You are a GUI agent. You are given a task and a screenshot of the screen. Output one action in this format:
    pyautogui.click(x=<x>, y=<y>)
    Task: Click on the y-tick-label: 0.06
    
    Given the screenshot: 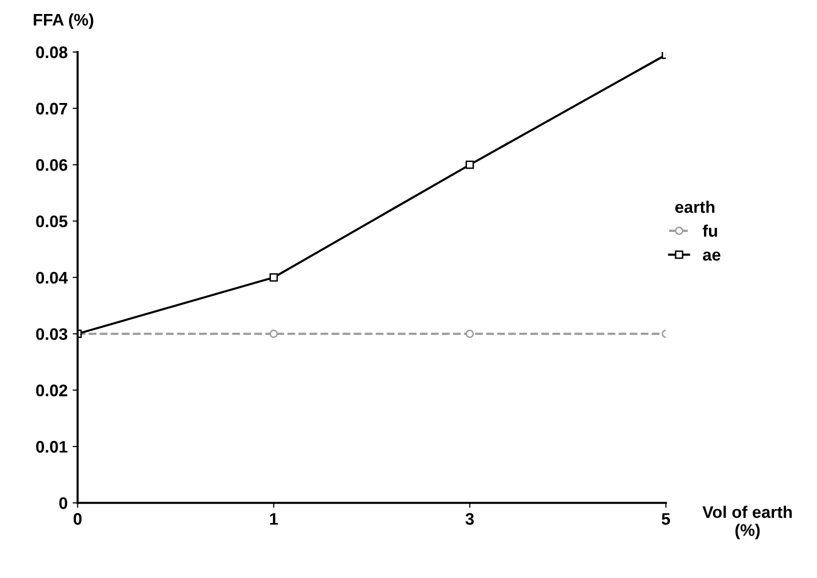 What is the action you would take?
    pyautogui.click(x=52, y=165)
    